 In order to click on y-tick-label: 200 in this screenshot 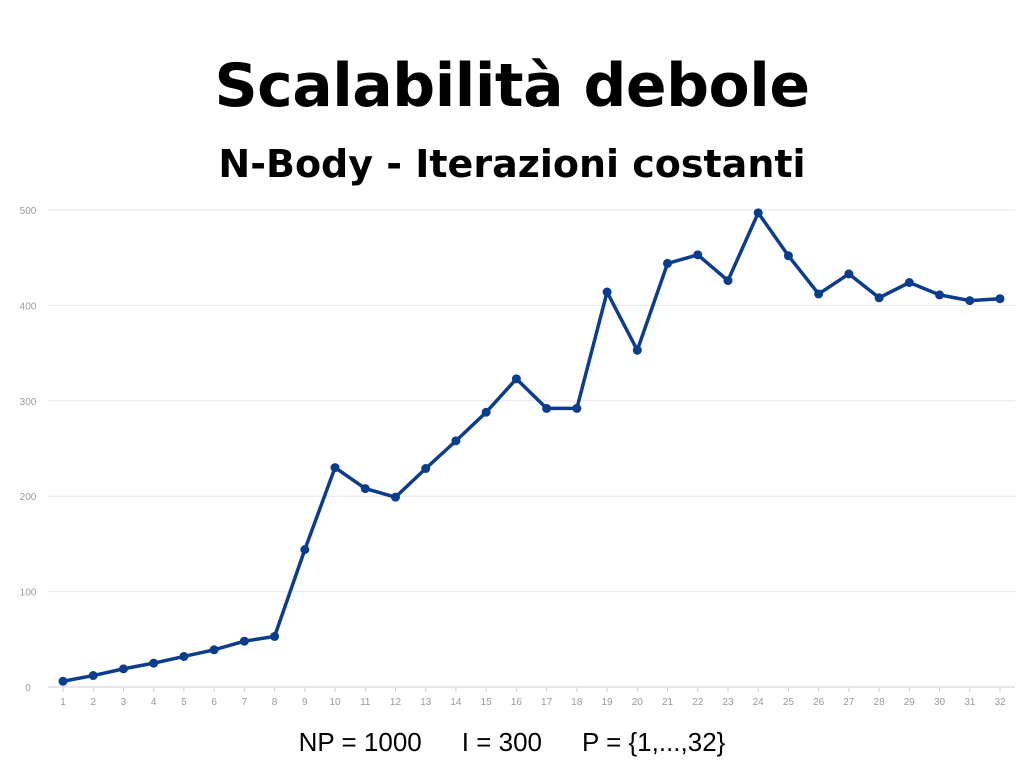, I will do `click(28, 497)`.